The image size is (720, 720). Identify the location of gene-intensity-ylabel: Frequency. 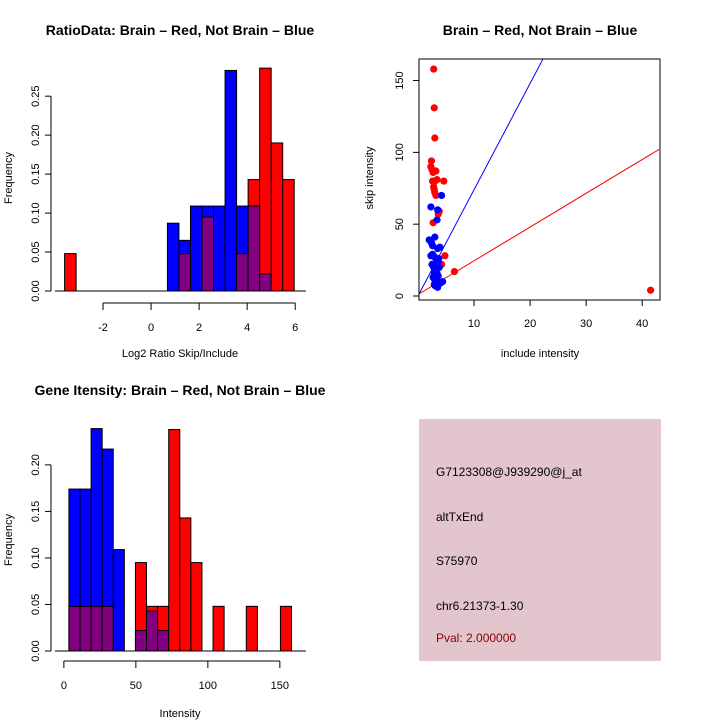
(9, 540).